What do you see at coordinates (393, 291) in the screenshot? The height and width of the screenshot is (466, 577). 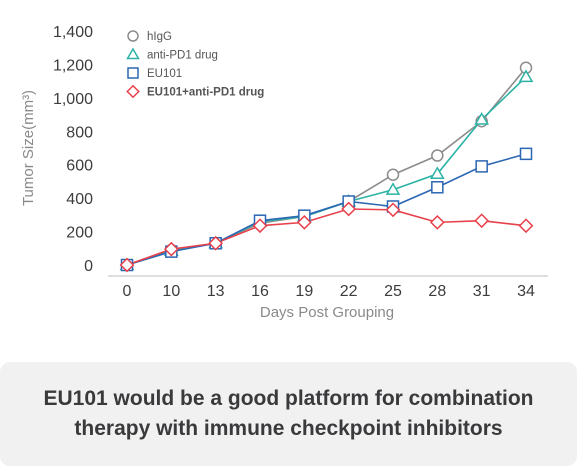 I see `x-tick-label: 25` at bounding box center [393, 291].